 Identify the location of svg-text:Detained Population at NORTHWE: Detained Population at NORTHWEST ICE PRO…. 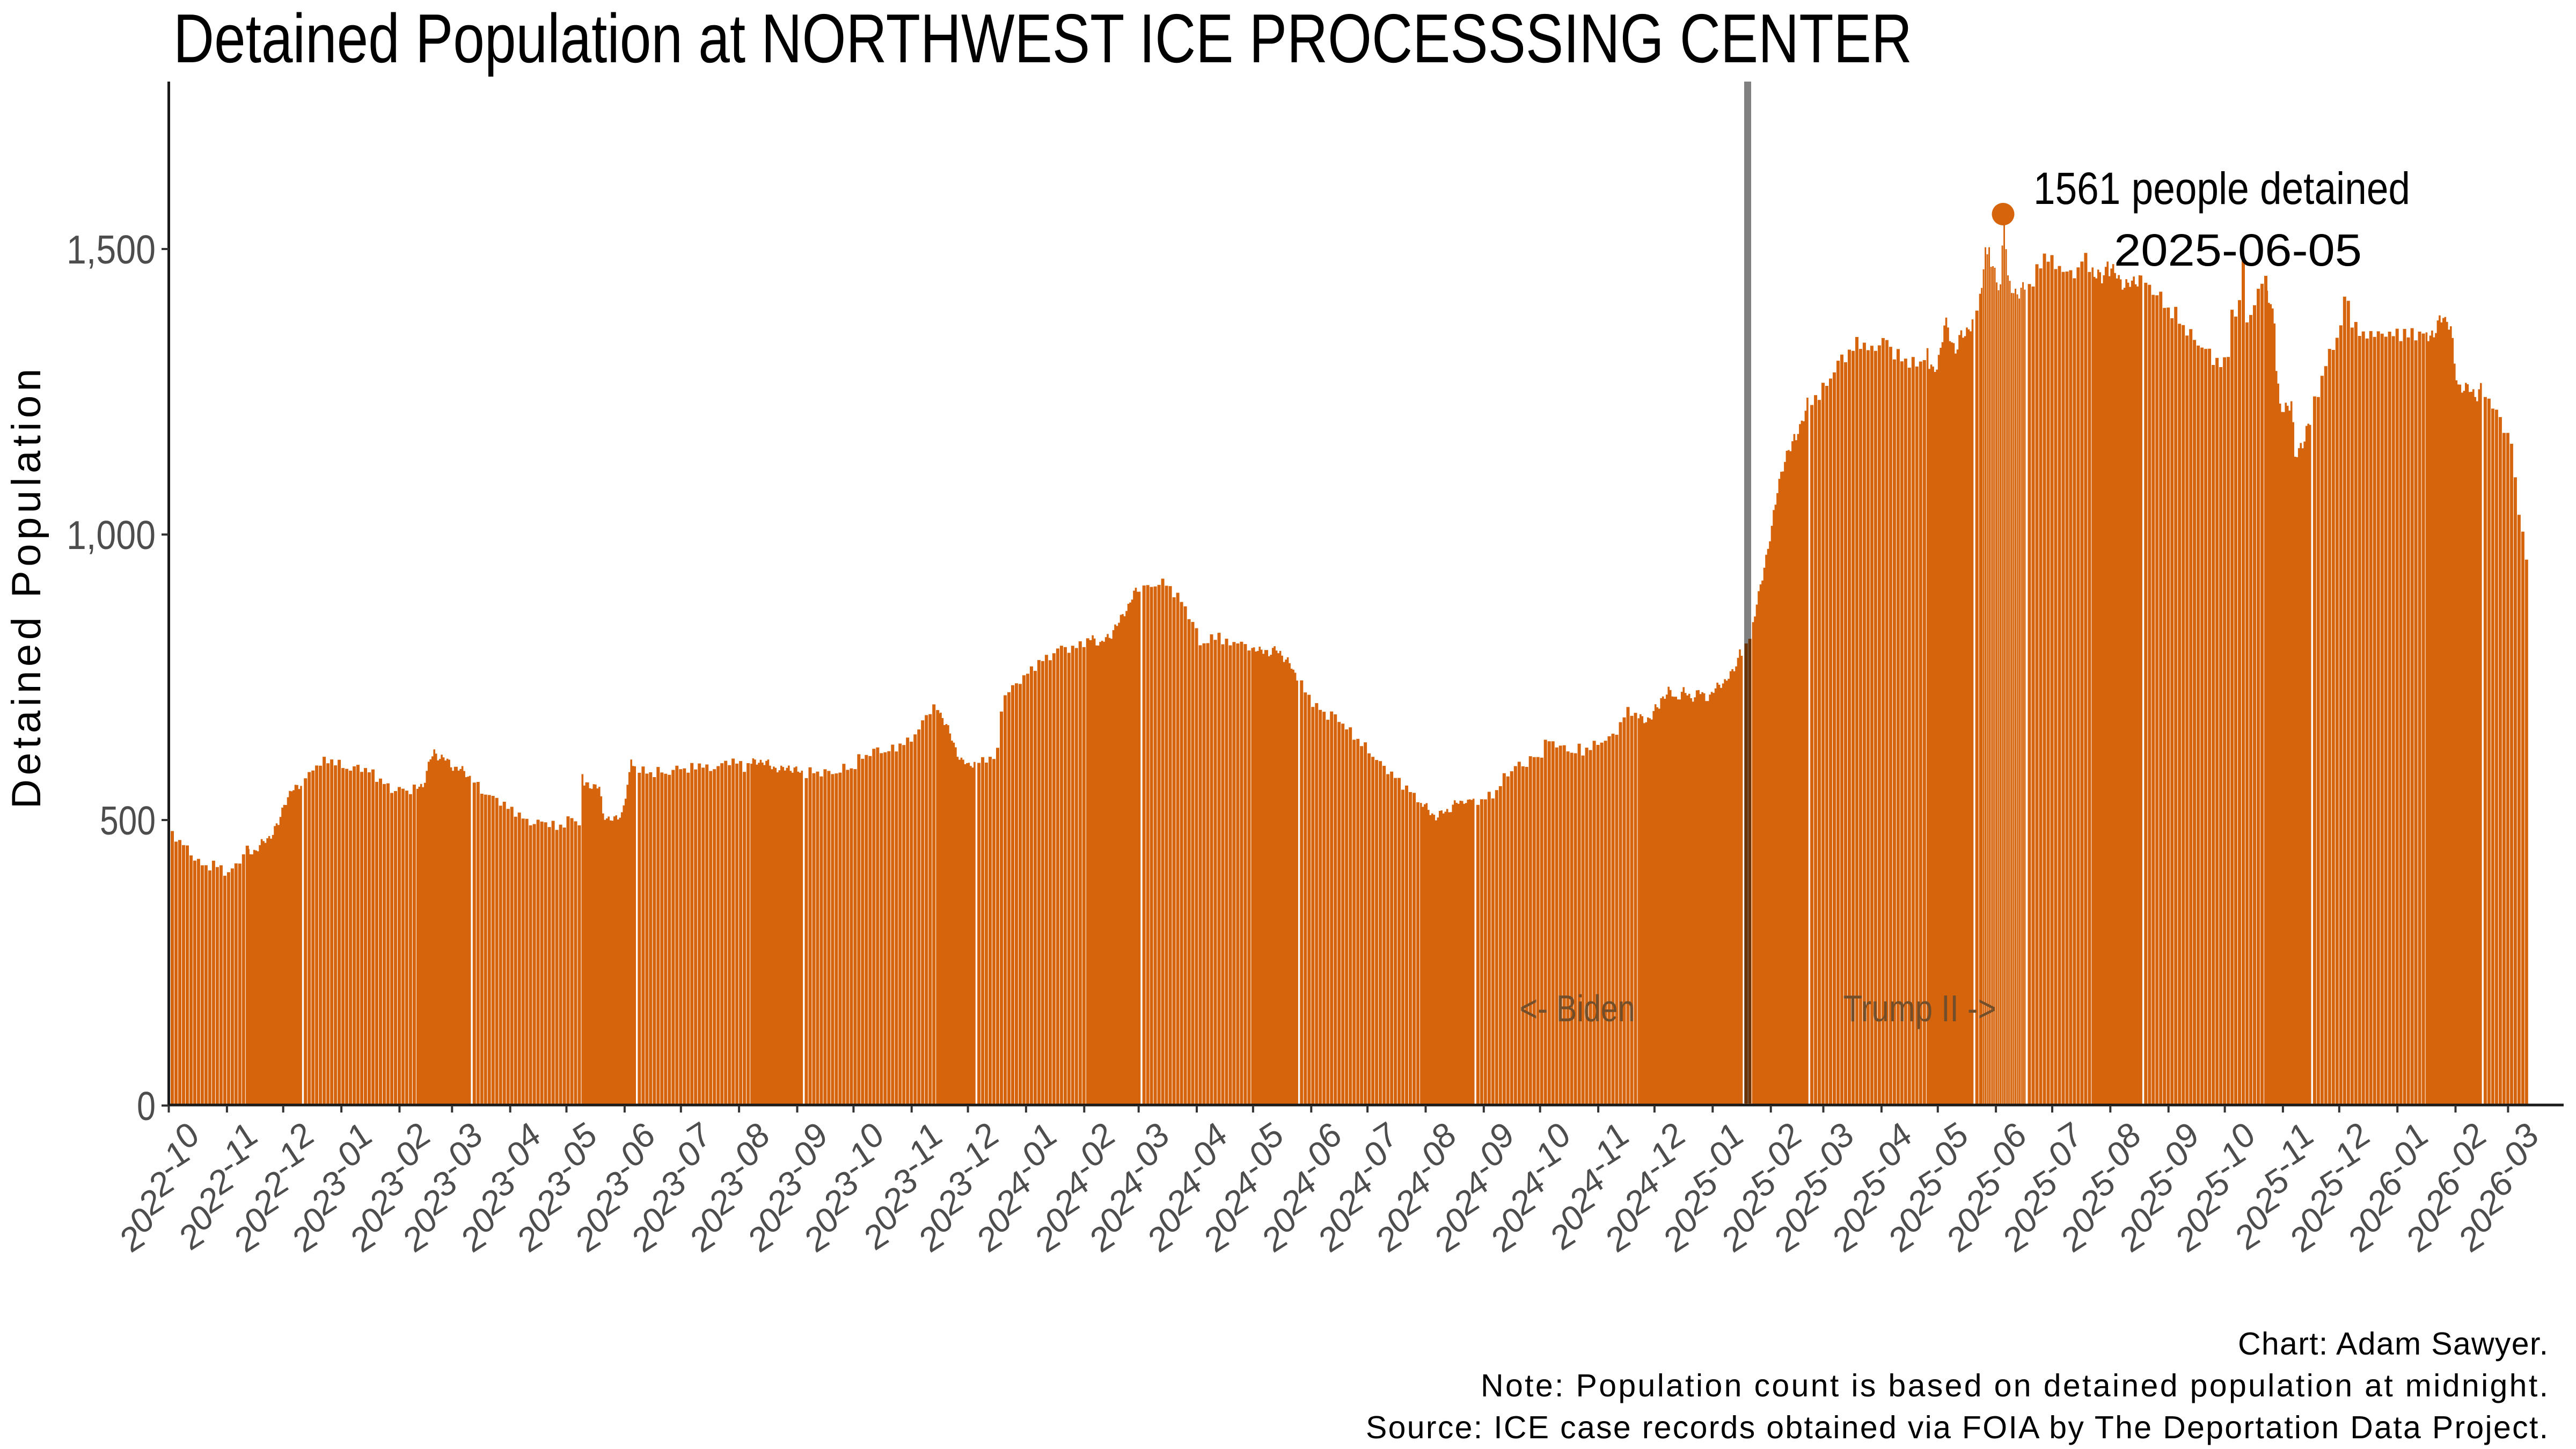
(1042, 38).